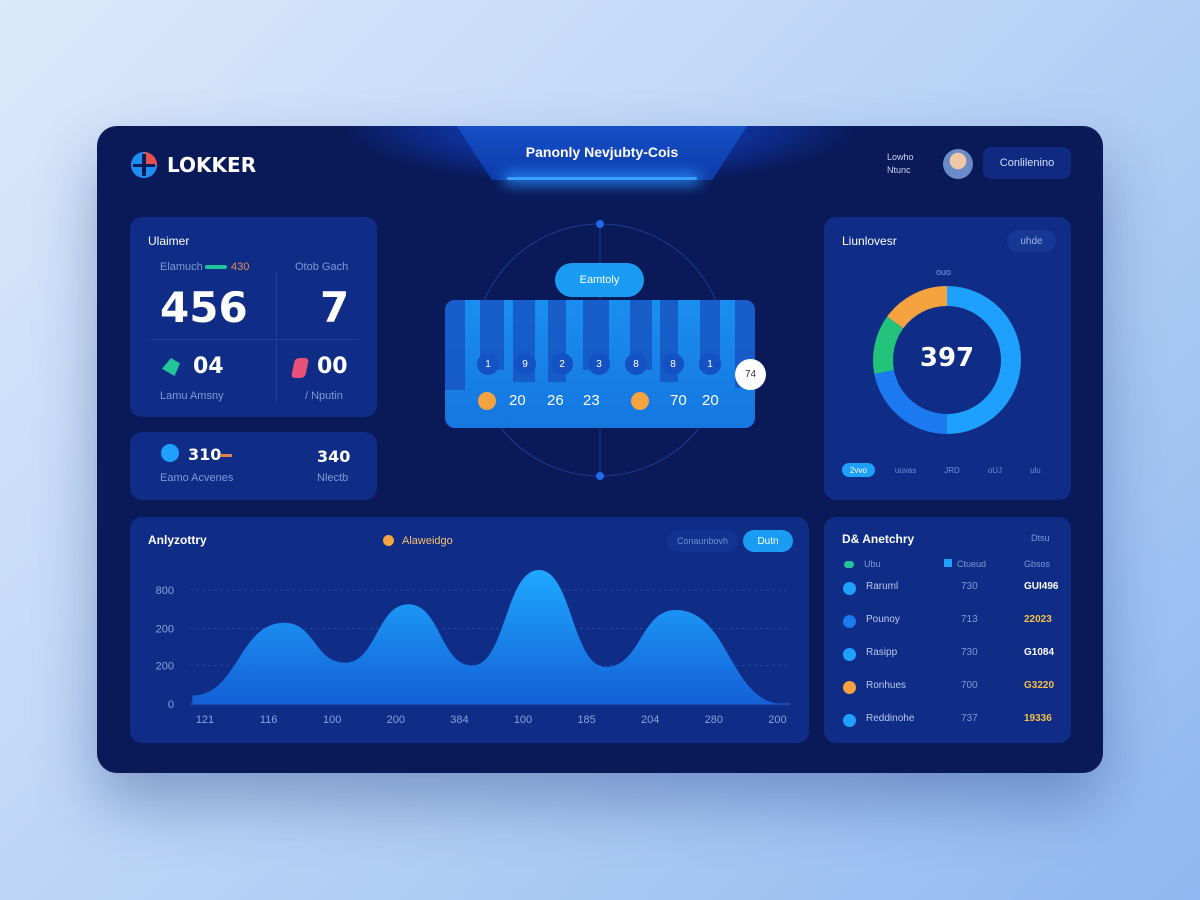 This screenshot has height=900, width=1200. What do you see at coordinates (984, 360) in the screenshot?
I see `donut-slice-light-blue` at bounding box center [984, 360].